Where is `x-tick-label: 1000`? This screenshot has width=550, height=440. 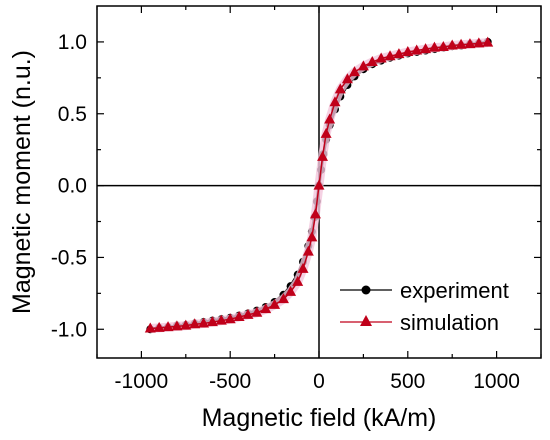 x-tick-label: 1000 is located at coordinates (496, 381).